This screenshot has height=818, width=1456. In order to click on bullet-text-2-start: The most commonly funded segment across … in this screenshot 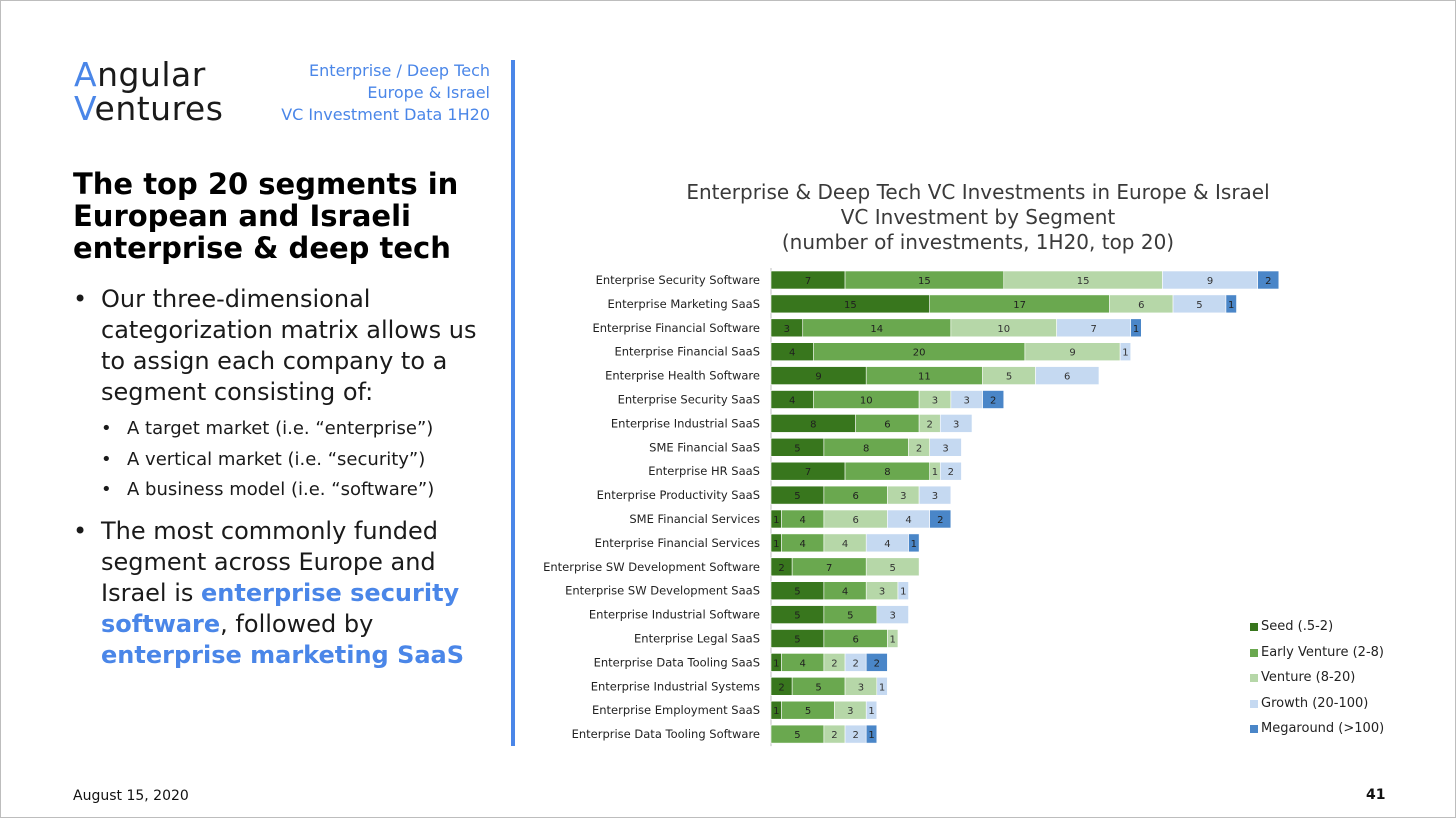, I will do `click(270, 561)`.